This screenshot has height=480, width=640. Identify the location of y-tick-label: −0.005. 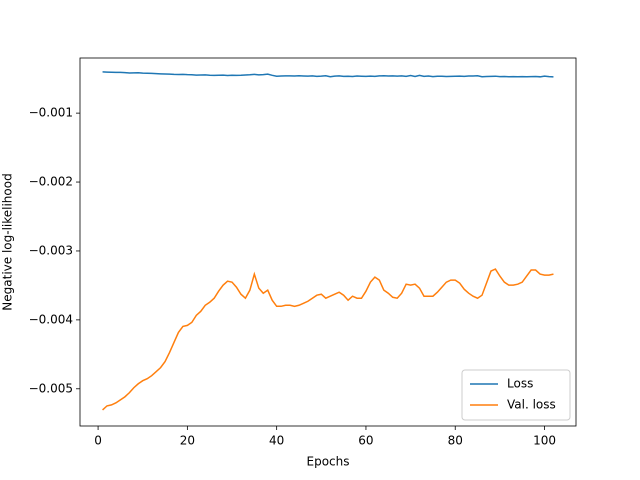
(51, 388).